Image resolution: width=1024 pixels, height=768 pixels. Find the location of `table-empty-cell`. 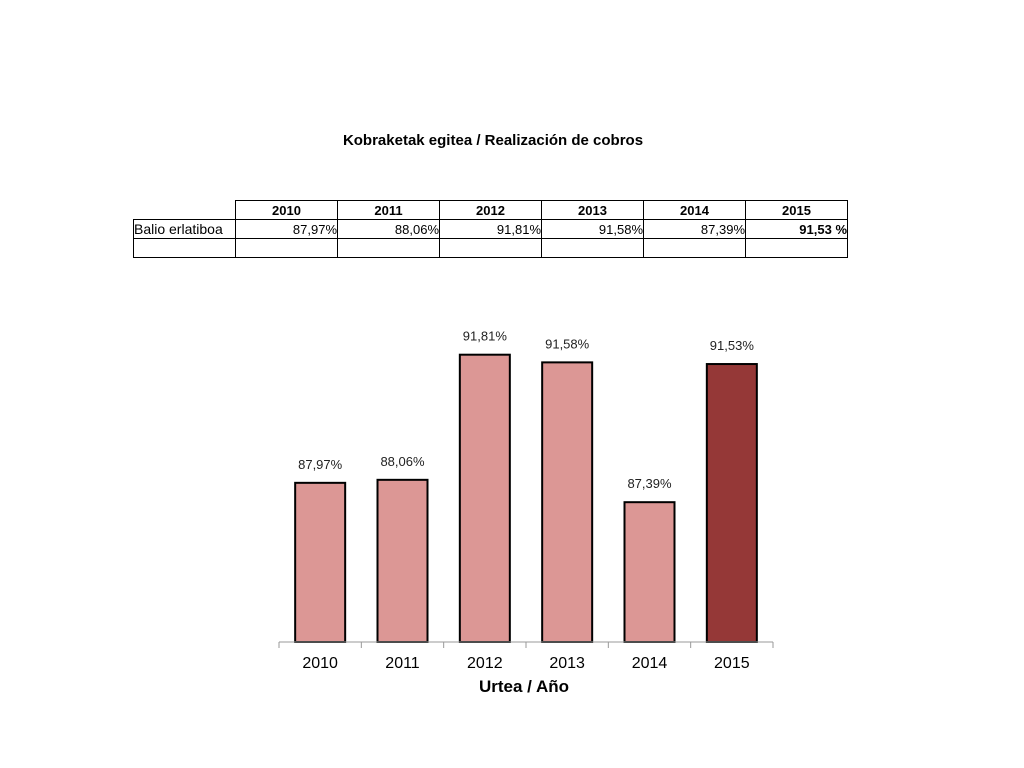

table-empty-cell is located at coordinates (796, 248).